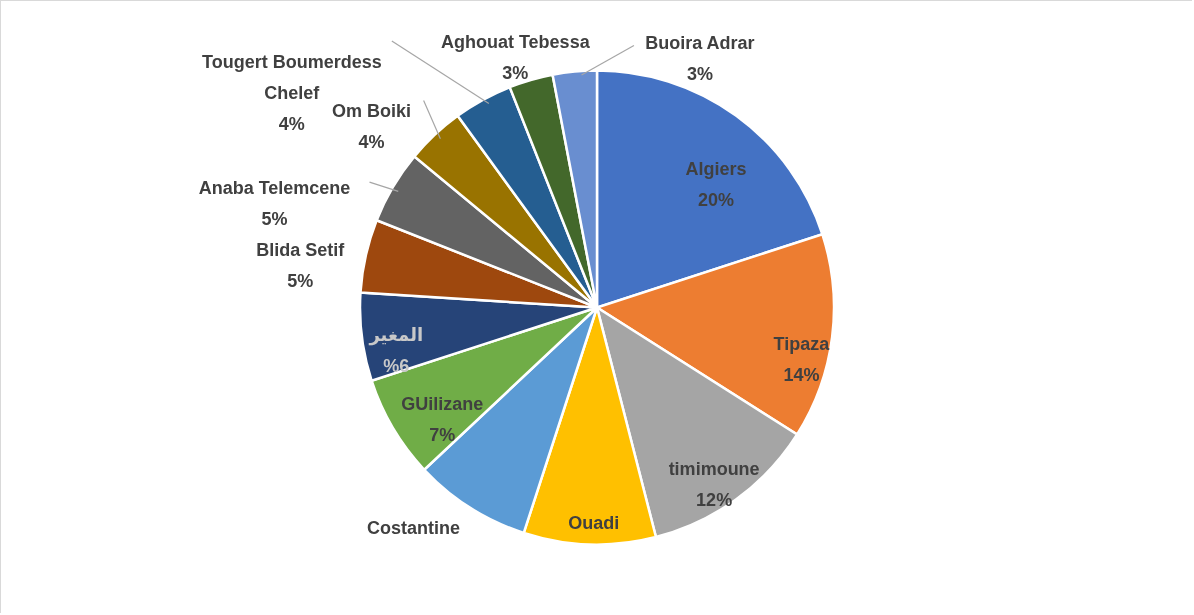  What do you see at coordinates (700, 42) in the screenshot?
I see `slice-label: Buoira Adrar` at bounding box center [700, 42].